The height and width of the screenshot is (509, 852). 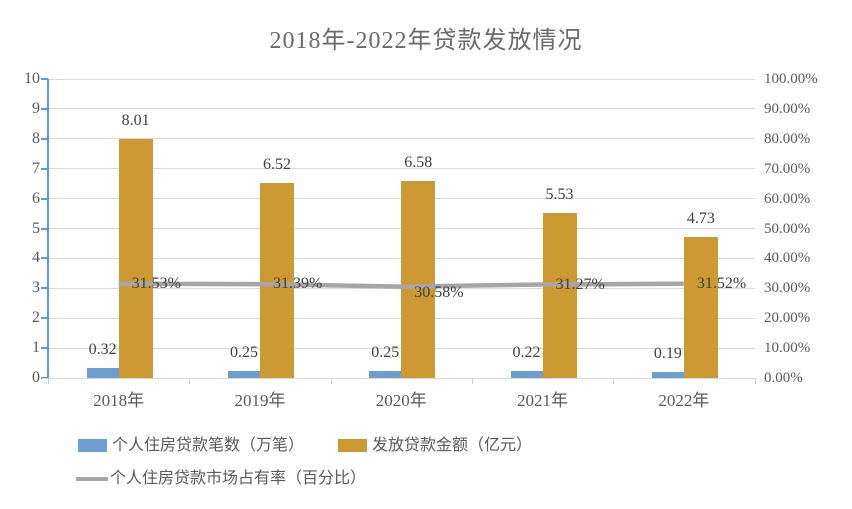 I want to click on loan-amount-data-label: 4.73, so click(x=700, y=218).